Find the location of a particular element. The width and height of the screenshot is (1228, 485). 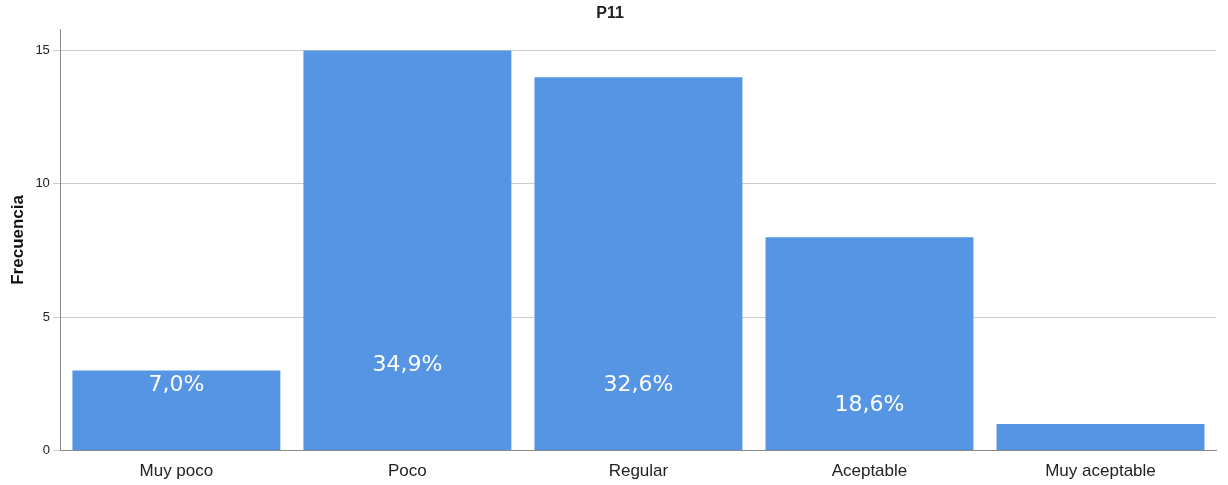

y-tick-label: 15 is located at coordinates (42, 50).